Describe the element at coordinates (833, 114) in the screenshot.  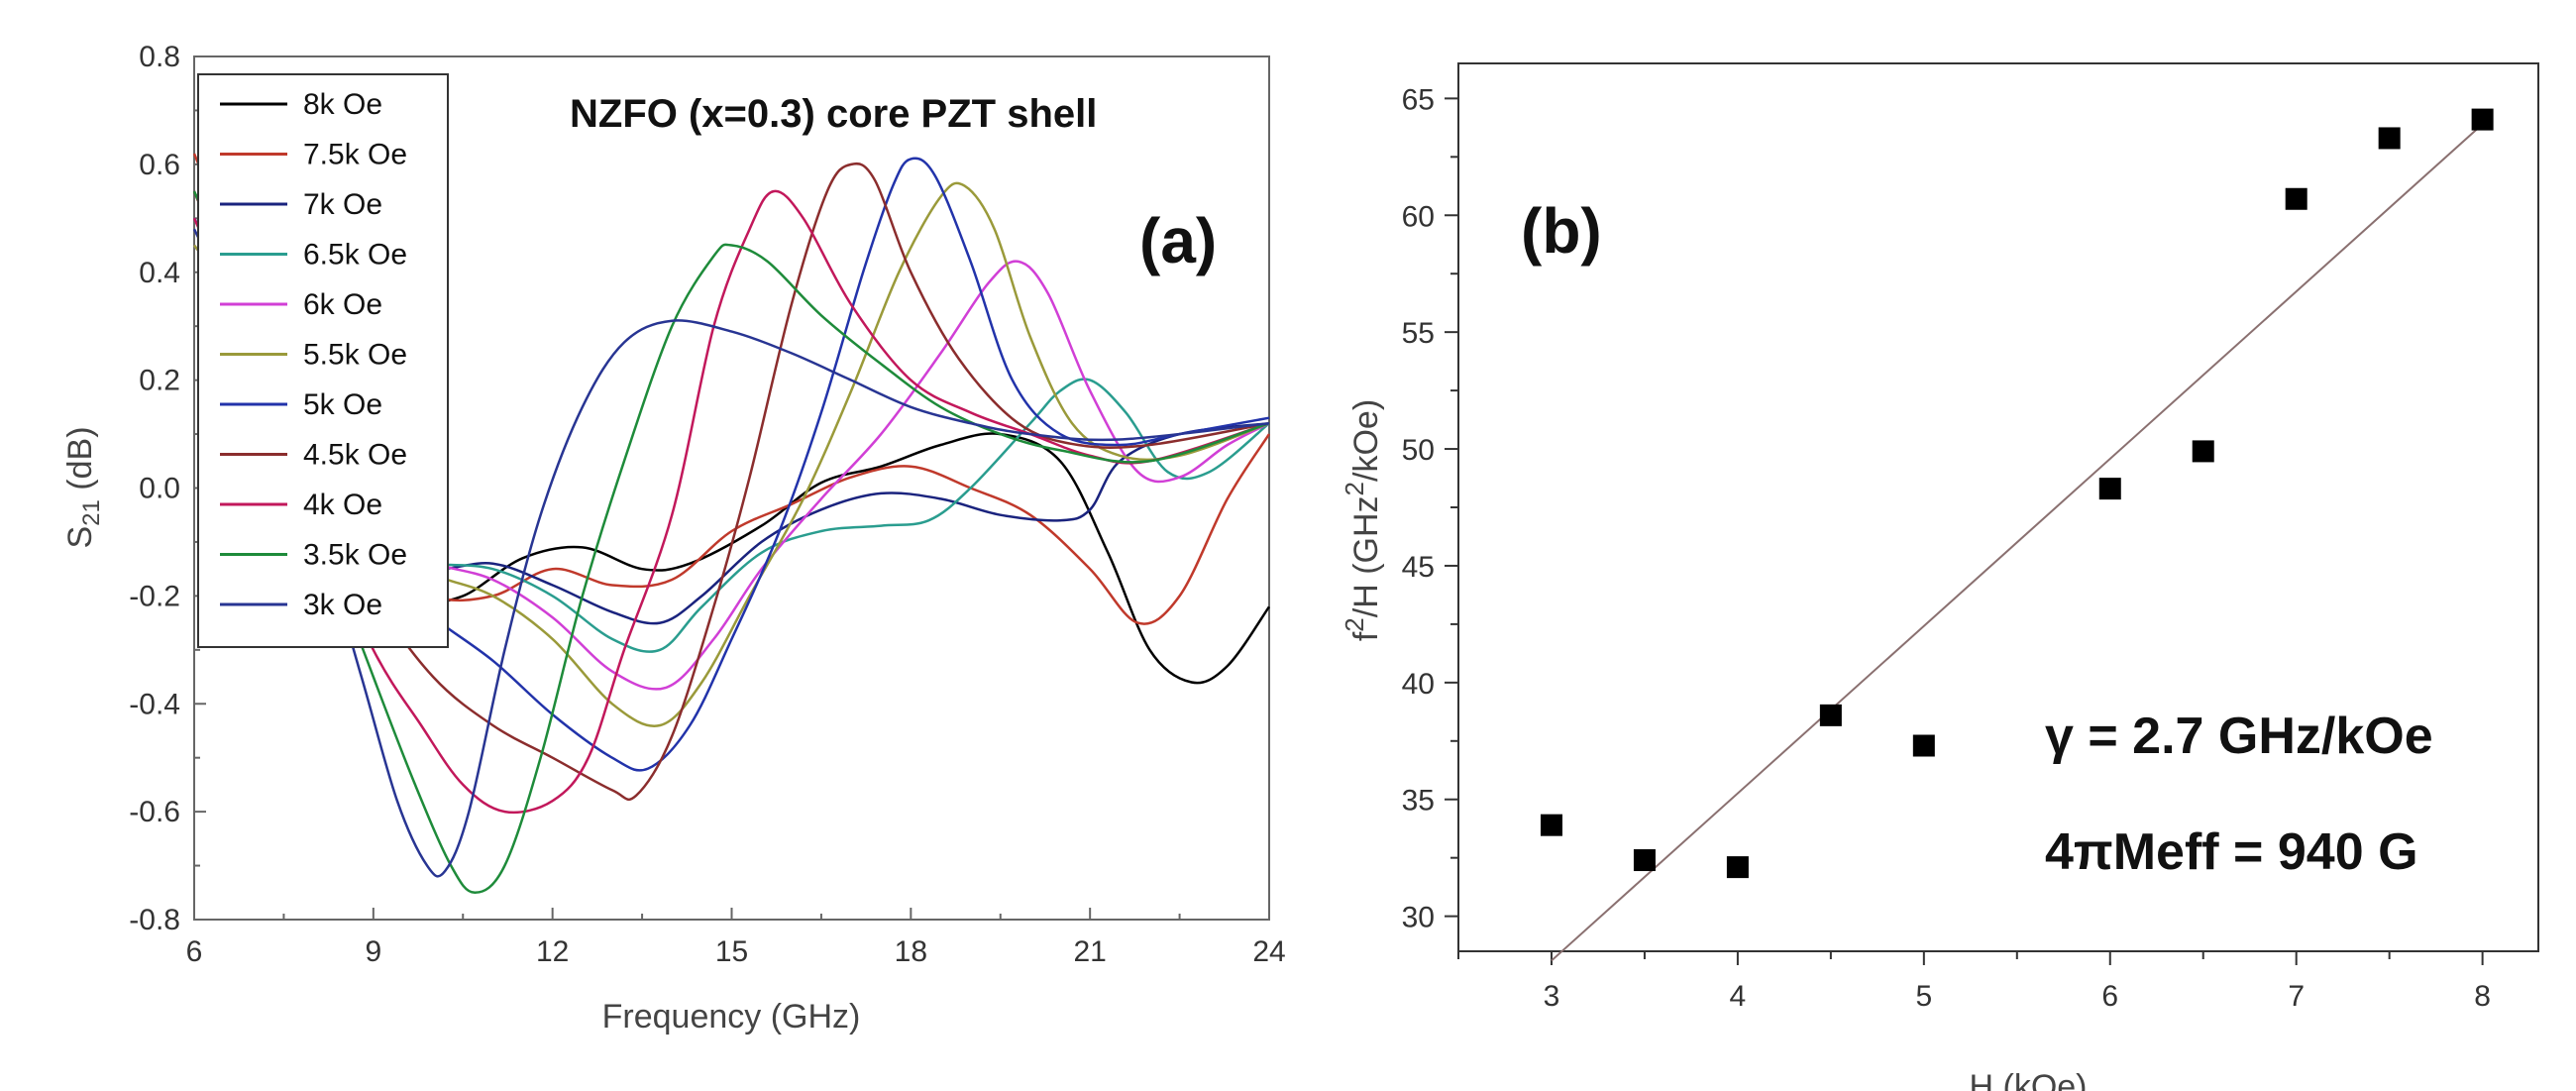
I see `panel-a-title: NZFO (x=0.3) core PZT shell` at that location.